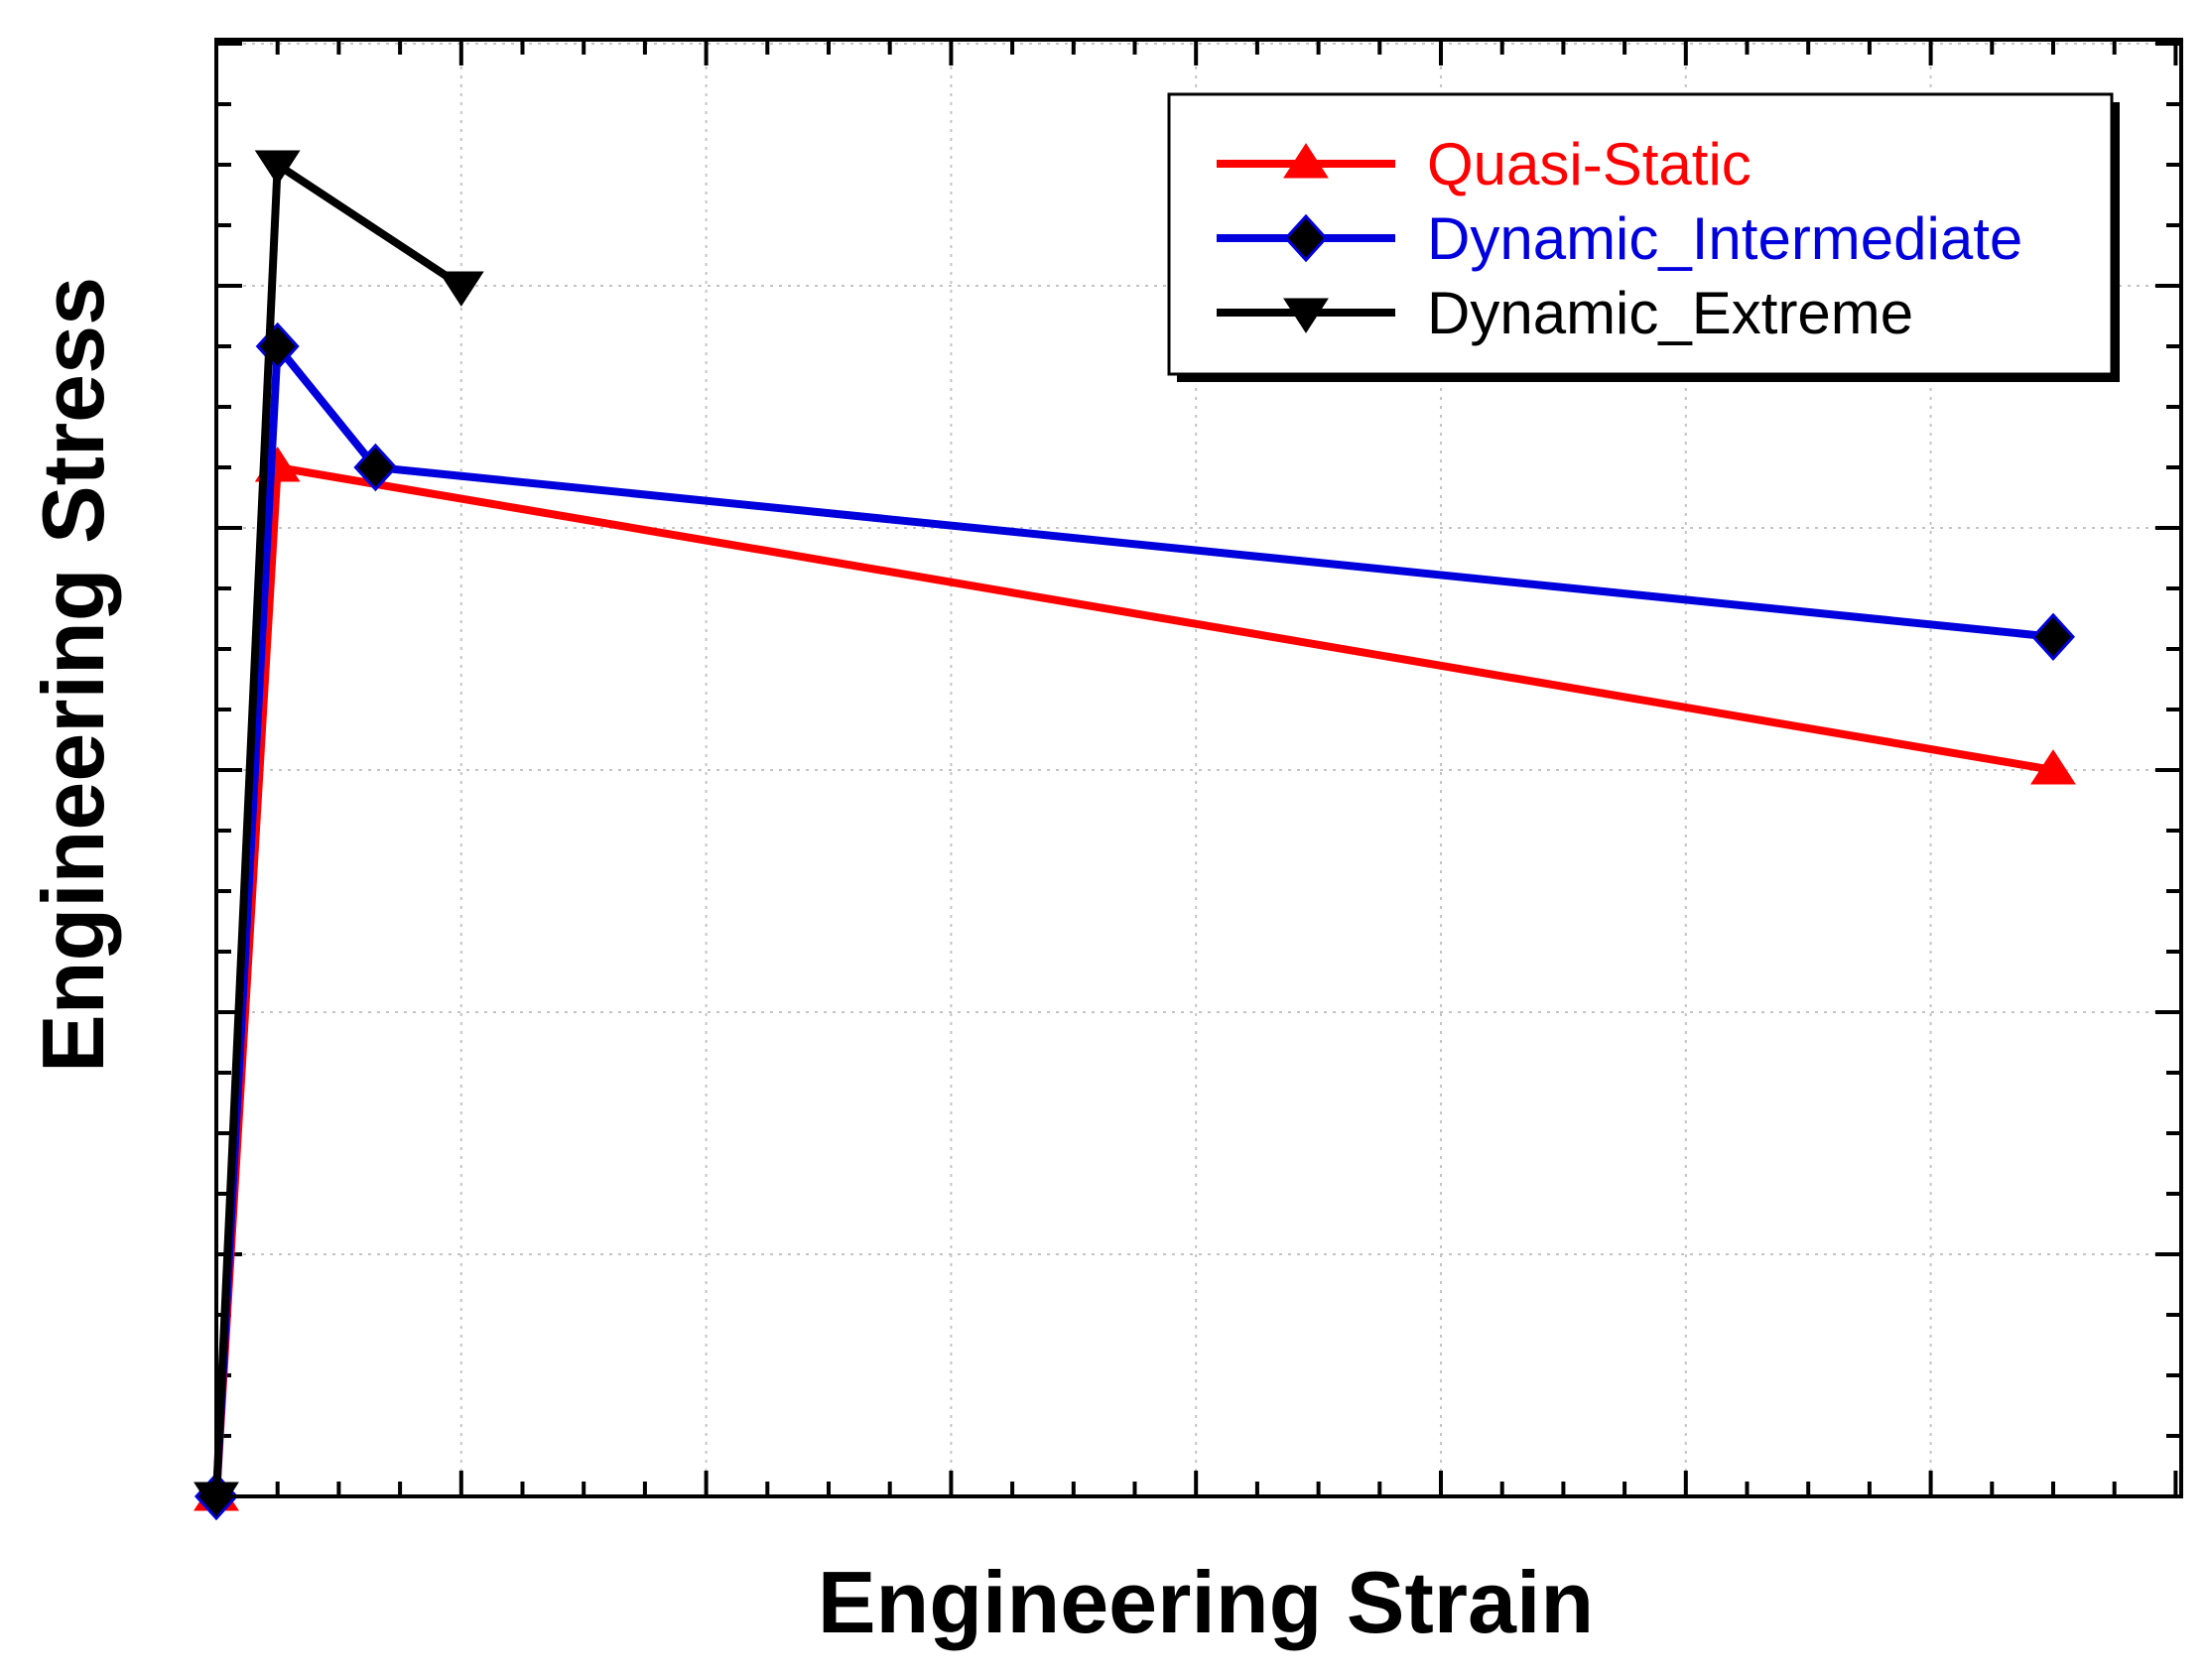 This screenshot has width=2207, height=1680. Describe the element at coordinates (1589, 164) in the screenshot. I see `legend-label: Quasi-Static` at that location.